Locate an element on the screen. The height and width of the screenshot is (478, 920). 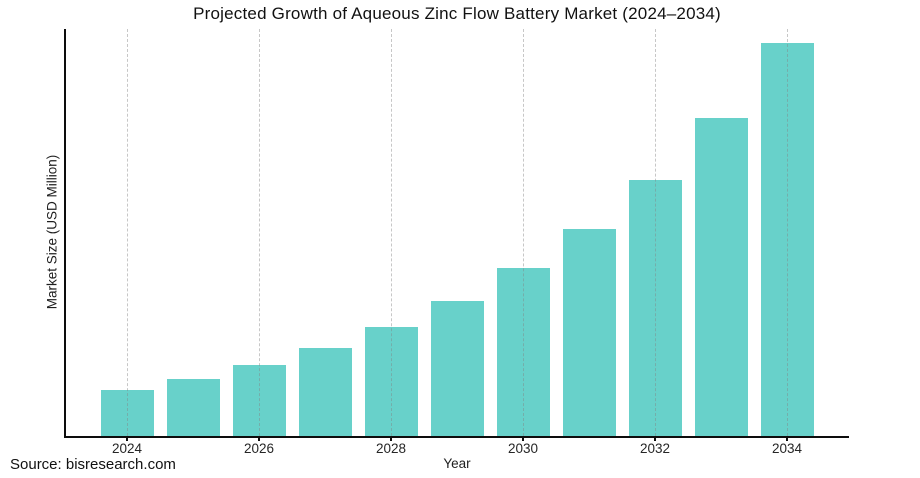
vertical-gridline-2024 is located at coordinates (127, 232).